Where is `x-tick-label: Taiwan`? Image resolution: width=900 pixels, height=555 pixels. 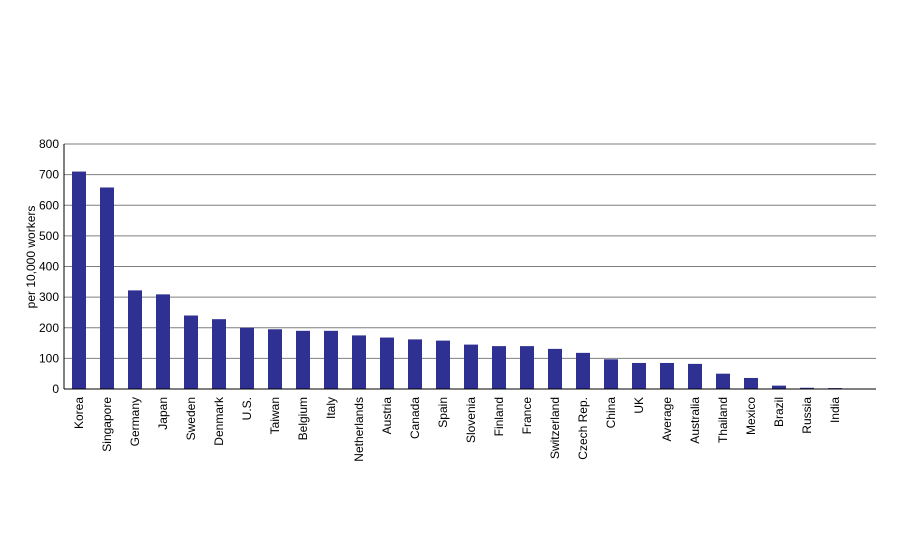
x-tick-label: Taiwan is located at coordinates (275, 415).